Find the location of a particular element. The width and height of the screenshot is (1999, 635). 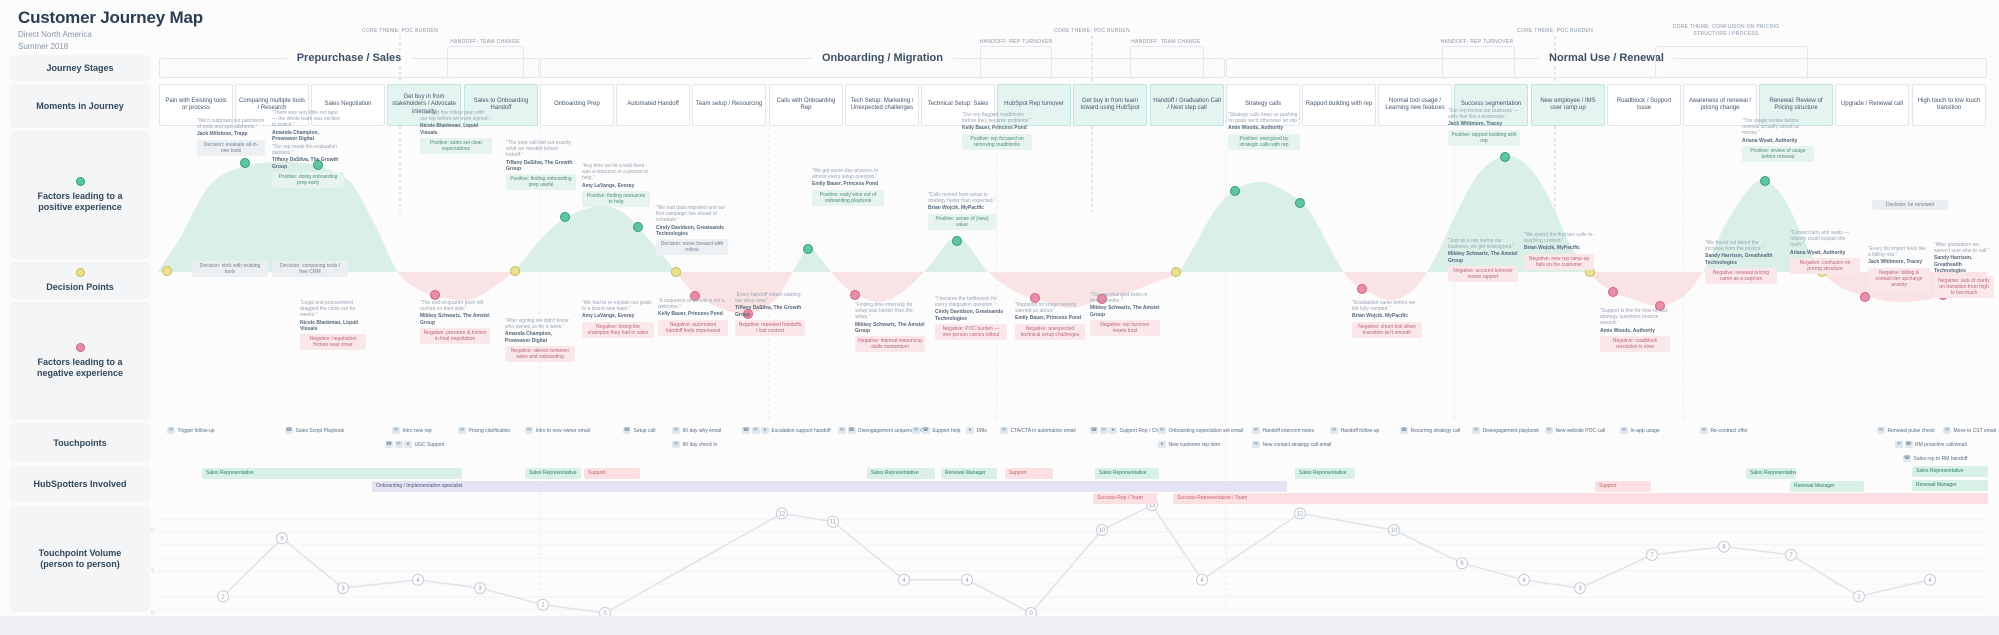

moment-card: Sales to Onboarding Handoff is located at coordinates (501, 105).